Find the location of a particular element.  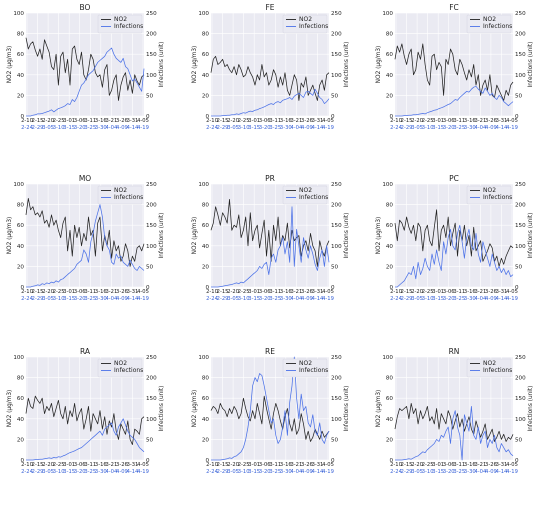

y2-tick-label: 250 is located at coordinates (336, 358).